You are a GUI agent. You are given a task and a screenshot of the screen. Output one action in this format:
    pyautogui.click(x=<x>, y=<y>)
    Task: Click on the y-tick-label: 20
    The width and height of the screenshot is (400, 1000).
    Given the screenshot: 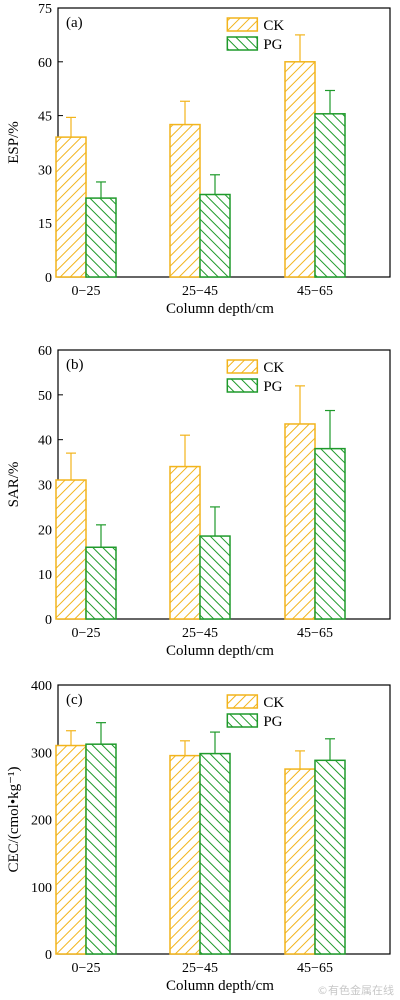 What is the action you would take?
    pyautogui.click(x=45, y=530)
    